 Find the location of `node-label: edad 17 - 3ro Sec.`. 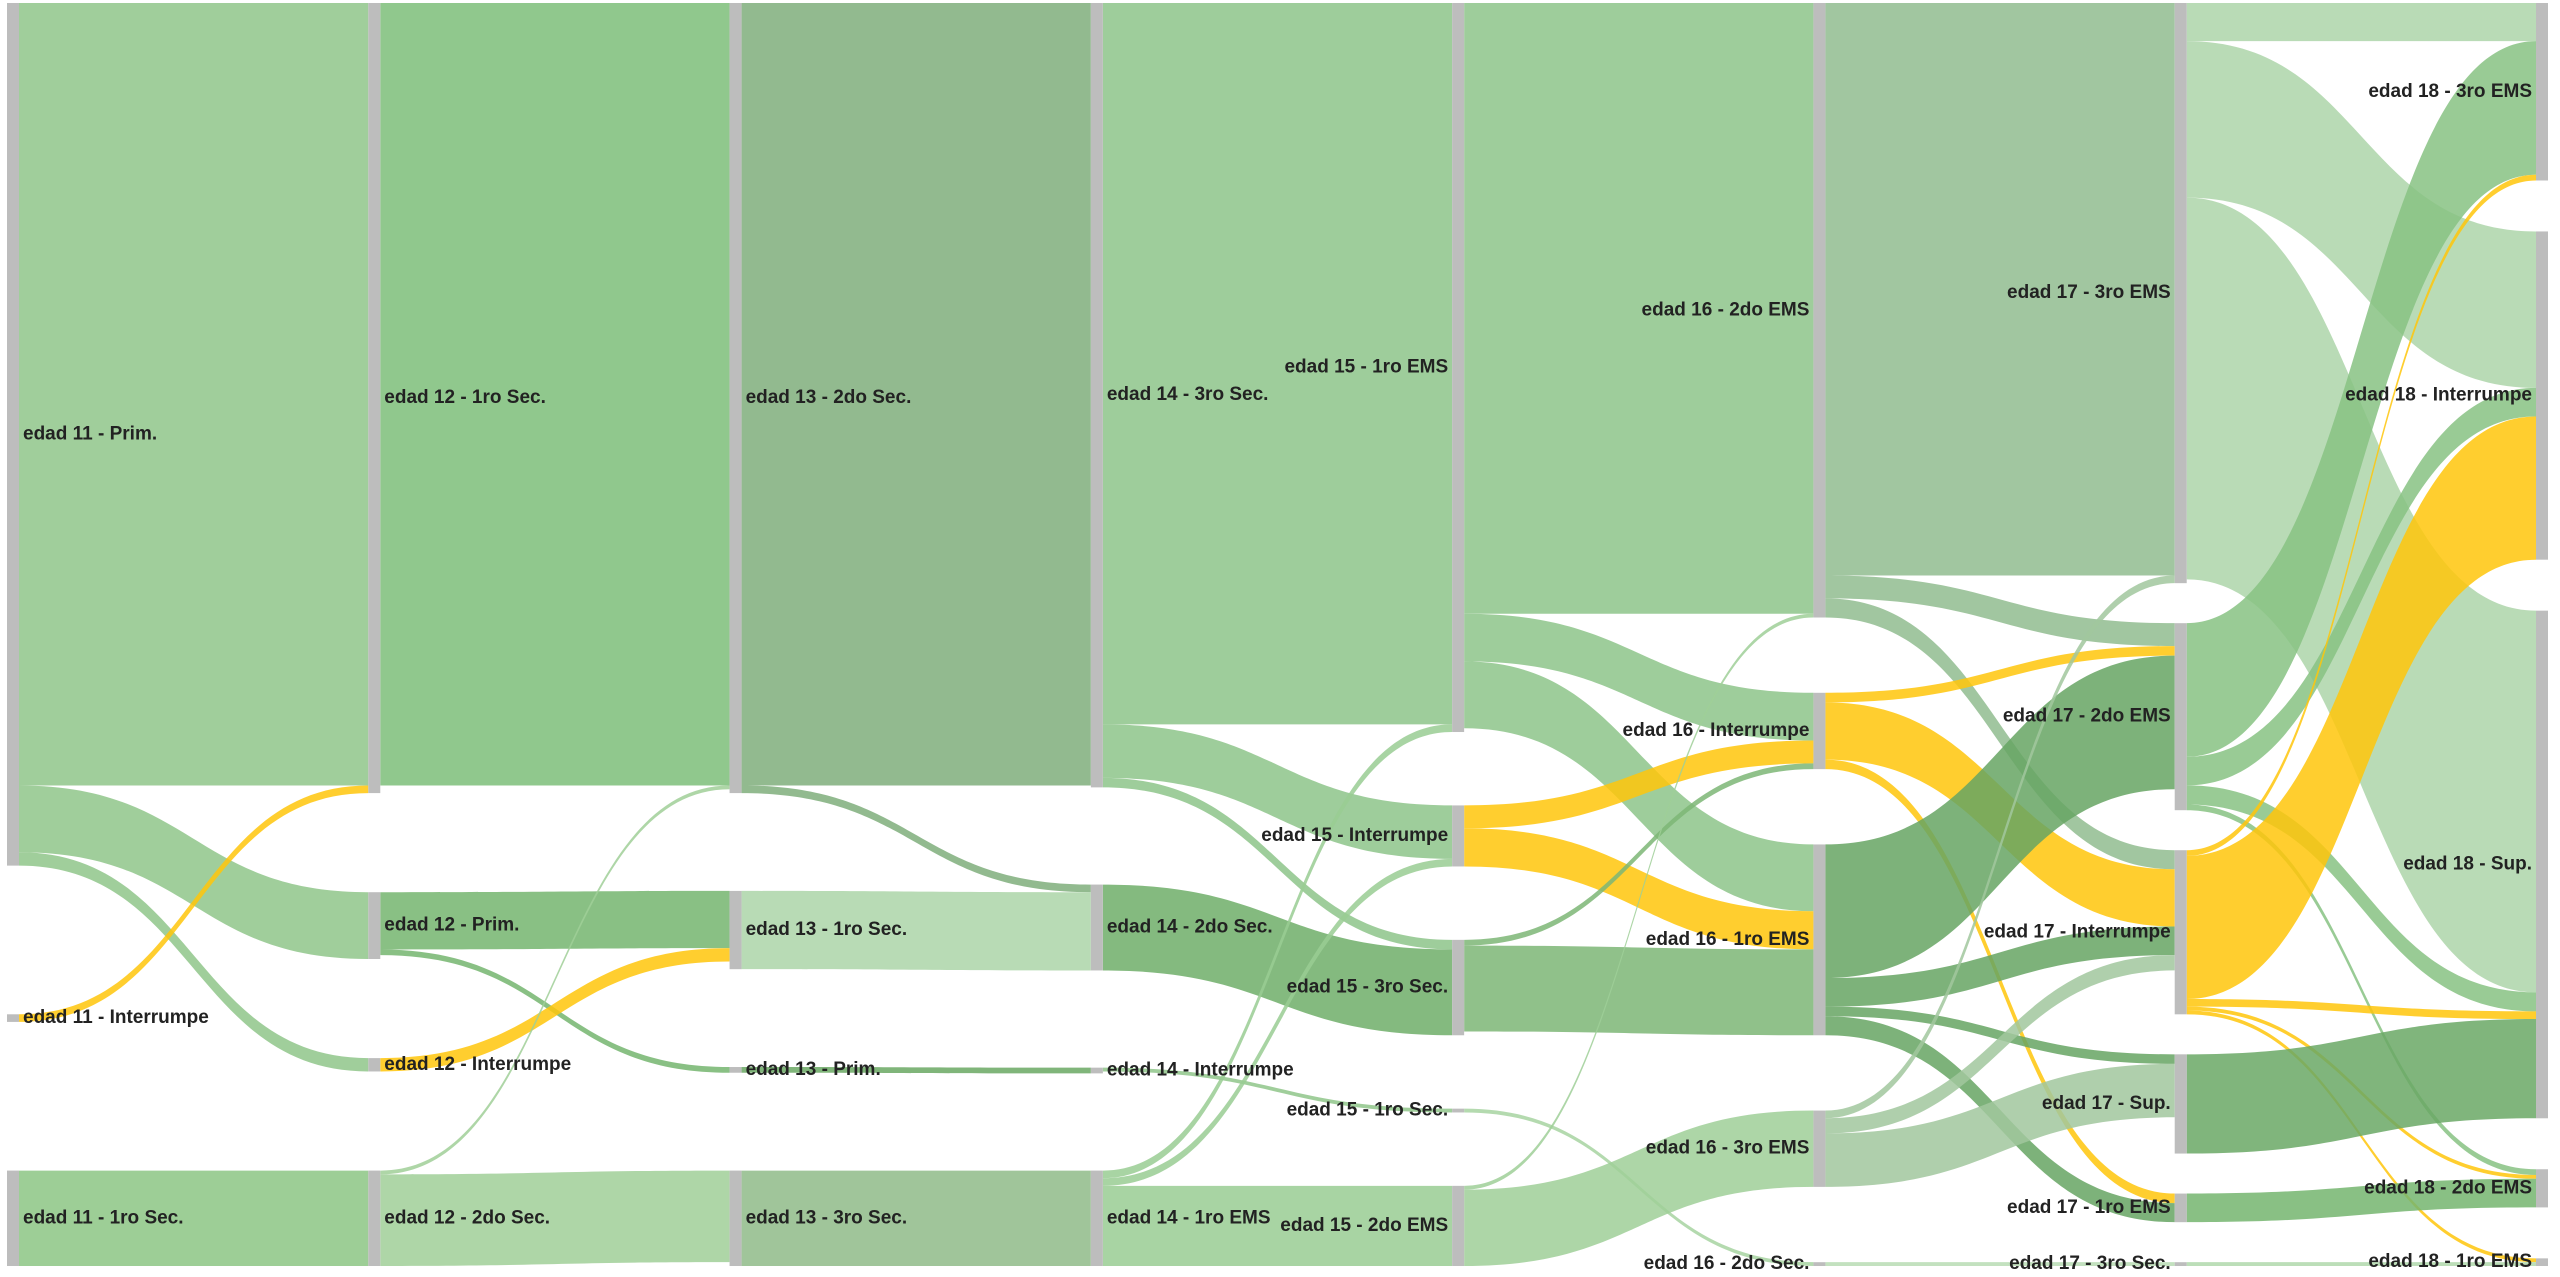

node-label: edad 17 - 3ro Sec. is located at coordinates (2090, 1263).